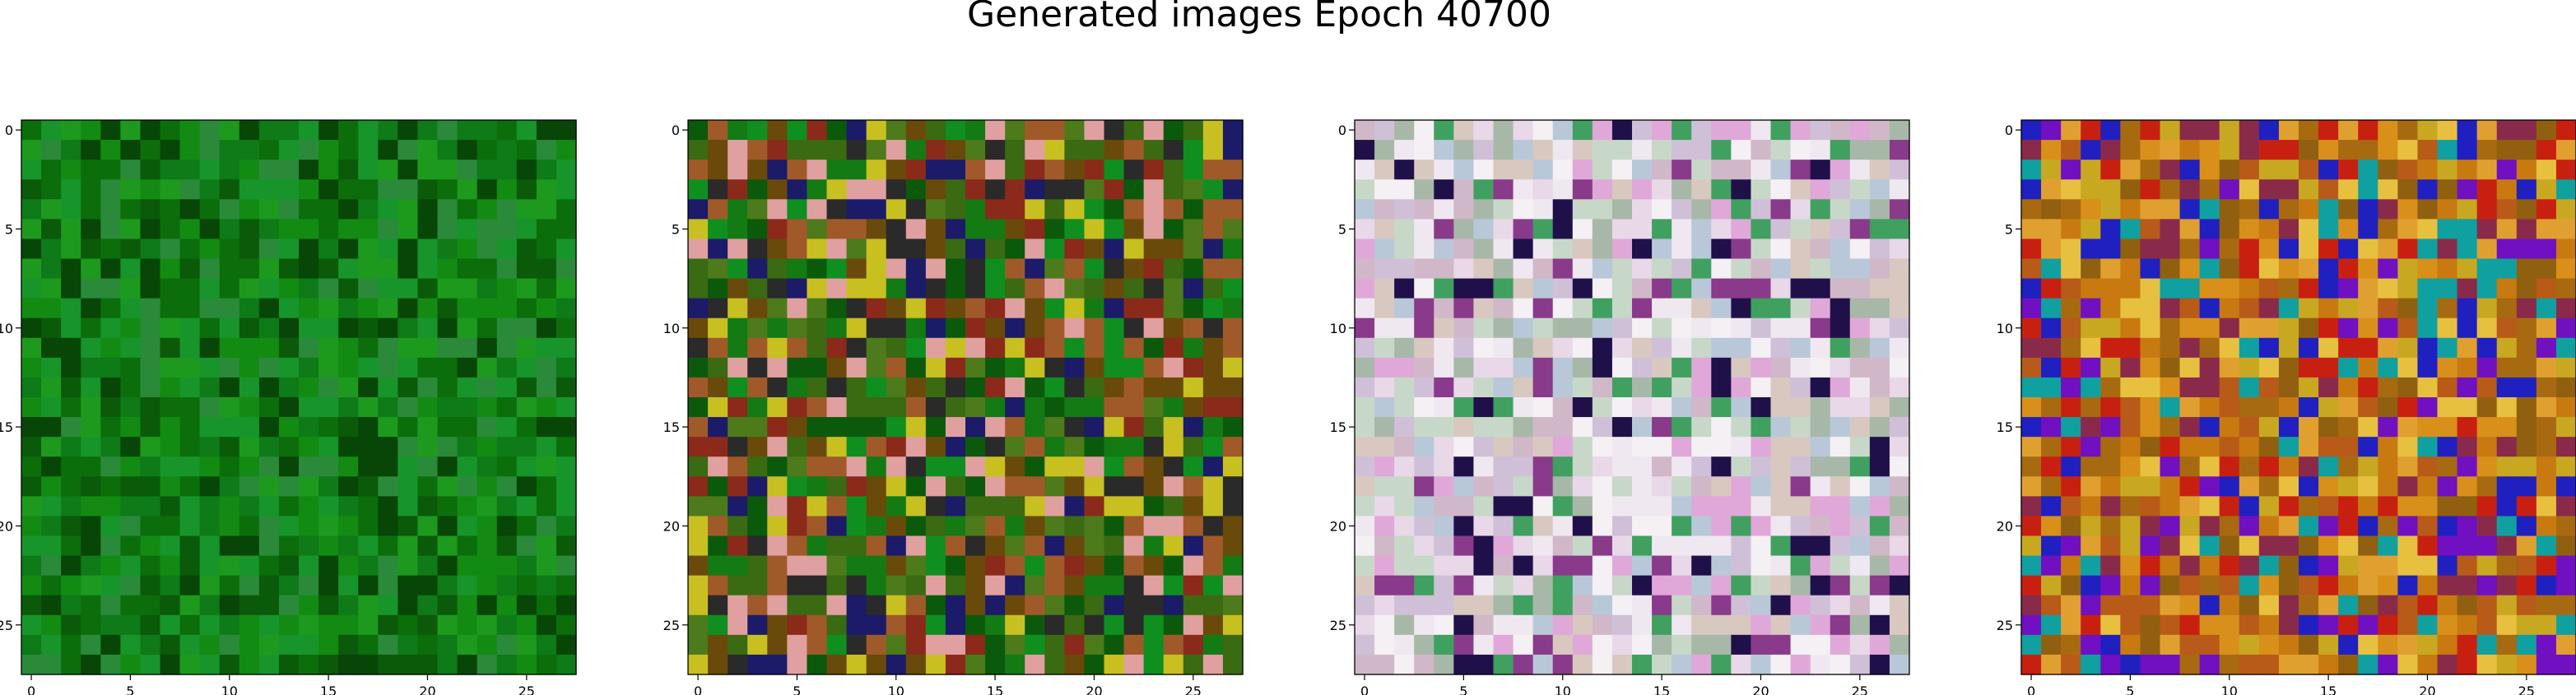 This screenshot has width=2576, height=695. I want to click on y-tick-label: 10, so click(1338, 328).